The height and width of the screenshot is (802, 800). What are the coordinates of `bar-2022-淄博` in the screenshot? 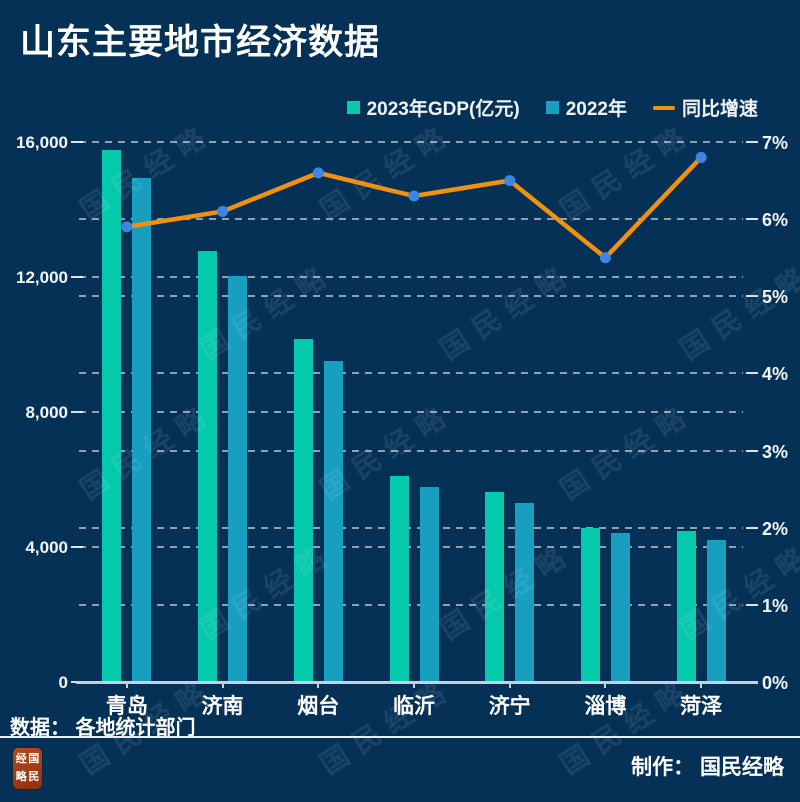 It's located at (620, 607).